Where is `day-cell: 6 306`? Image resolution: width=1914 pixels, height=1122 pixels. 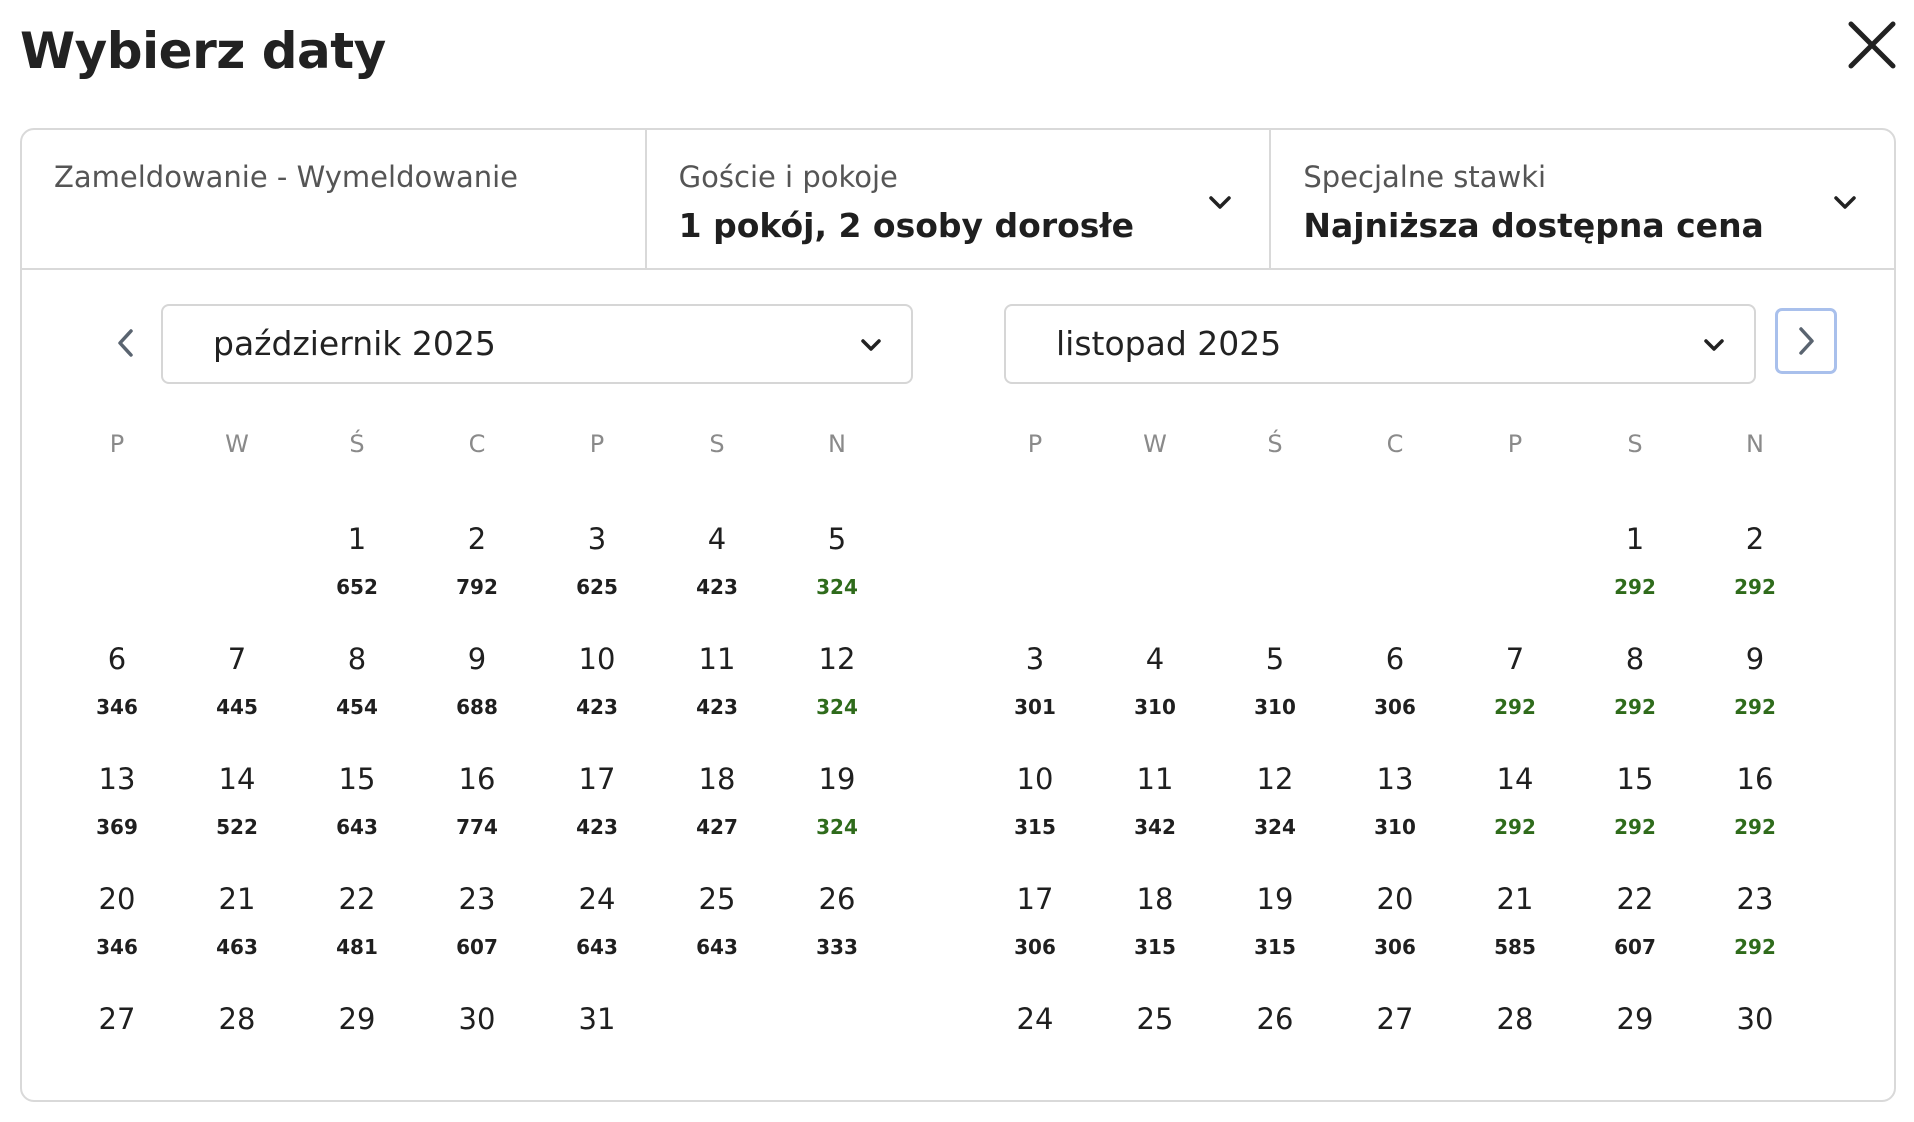 day-cell: 6 306 is located at coordinates (1395, 690).